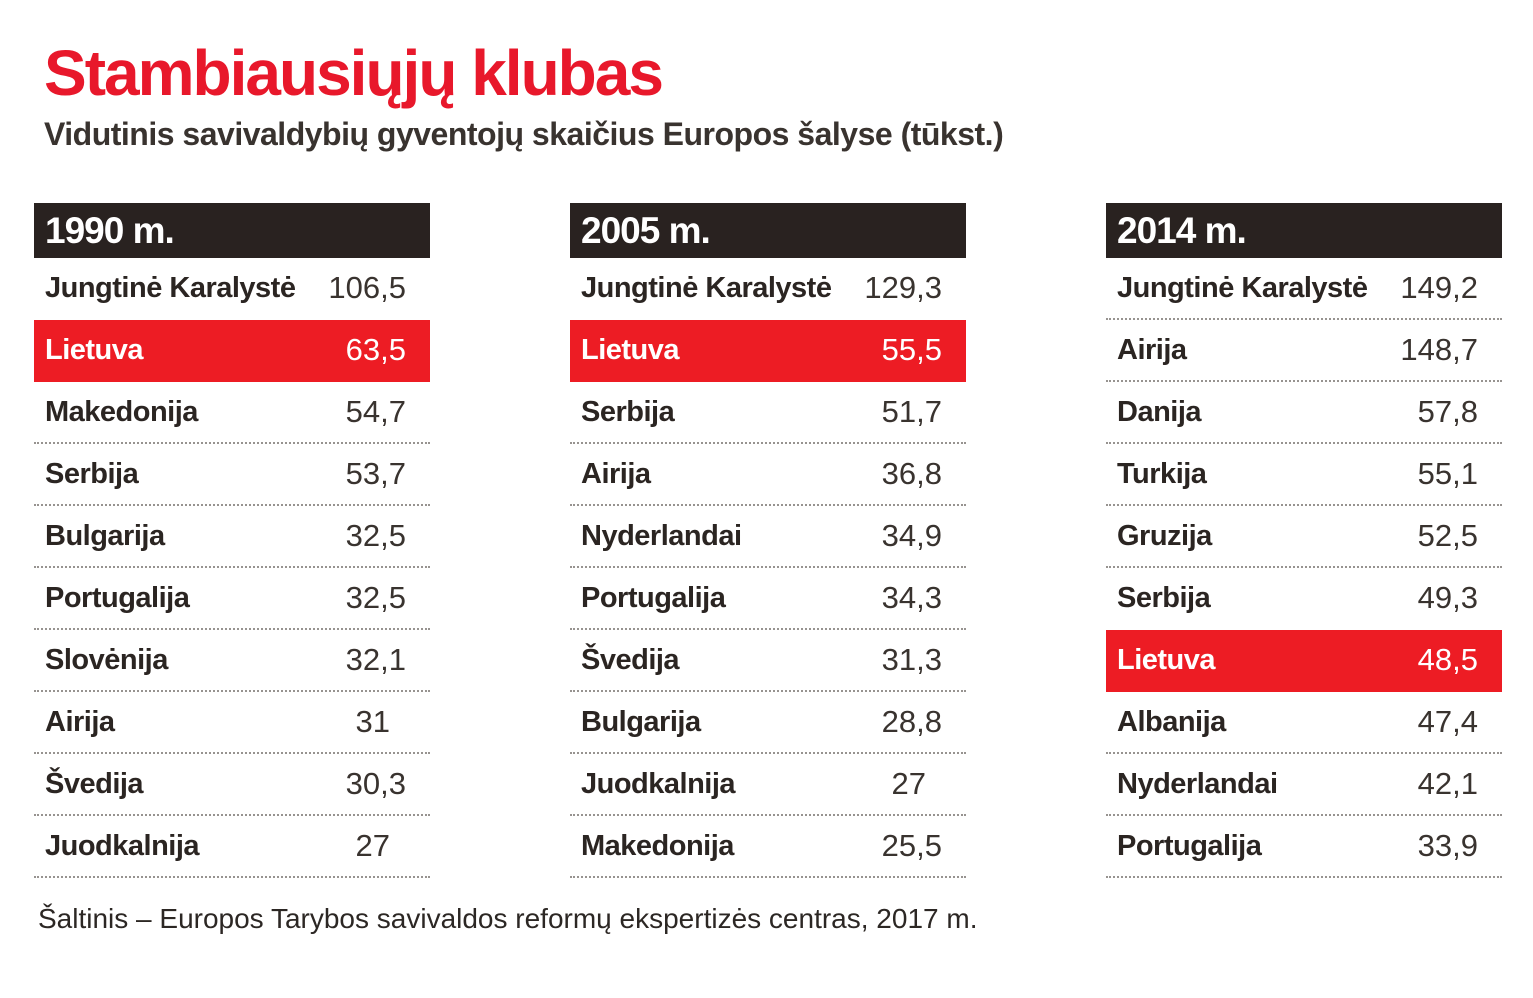 This screenshot has height=998, width=1533. Describe the element at coordinates (911, 349) in the screenshot. I see `value-label: 55,5` at that location.